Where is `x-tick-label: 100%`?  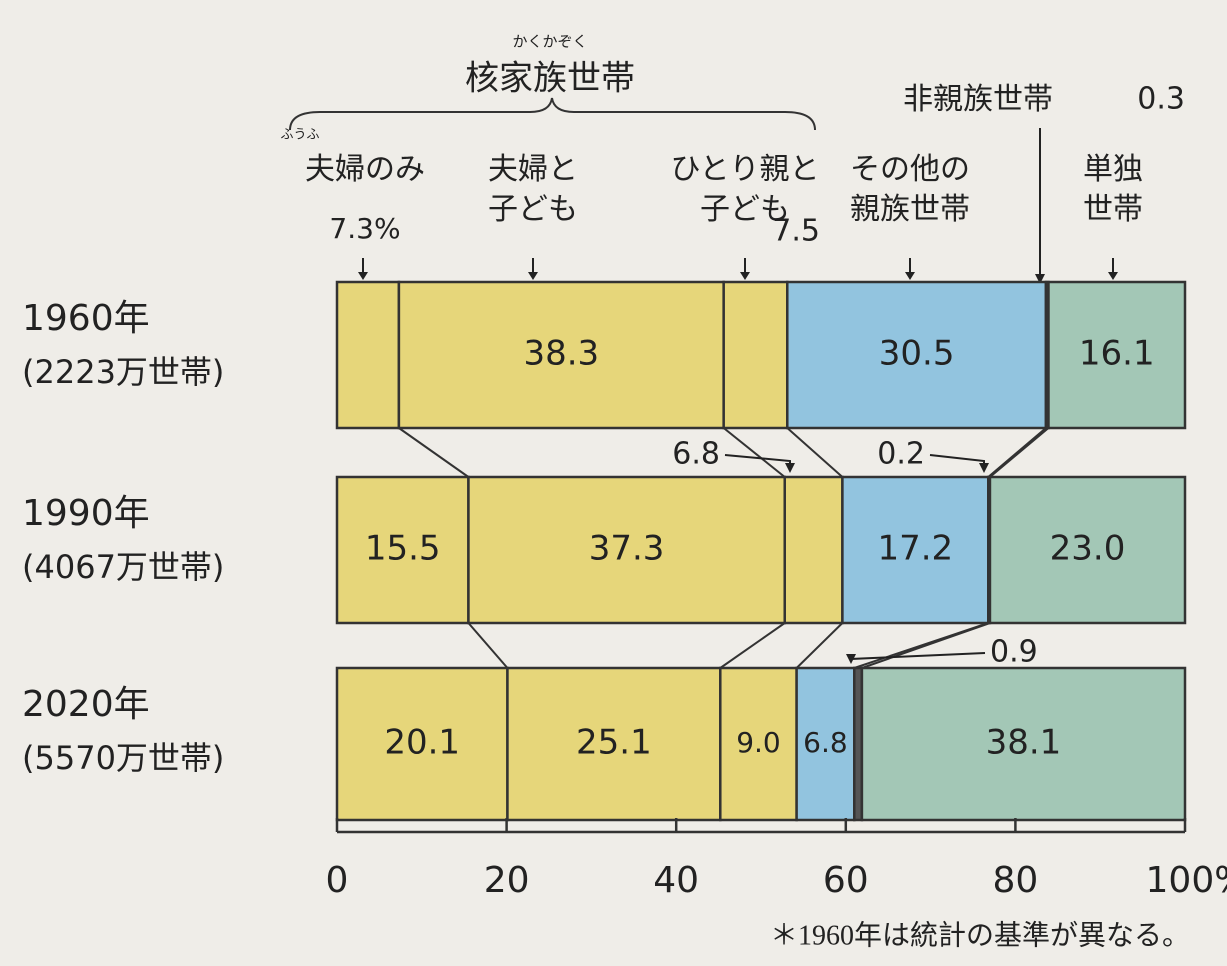 x-tick-label: 100% is located at coordinates (1186, 880).